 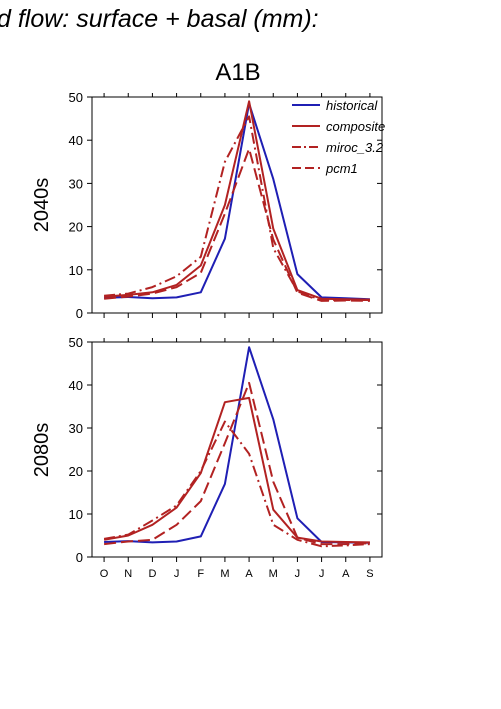 I want to click on series-line-composite, so click(x=236, y=470).